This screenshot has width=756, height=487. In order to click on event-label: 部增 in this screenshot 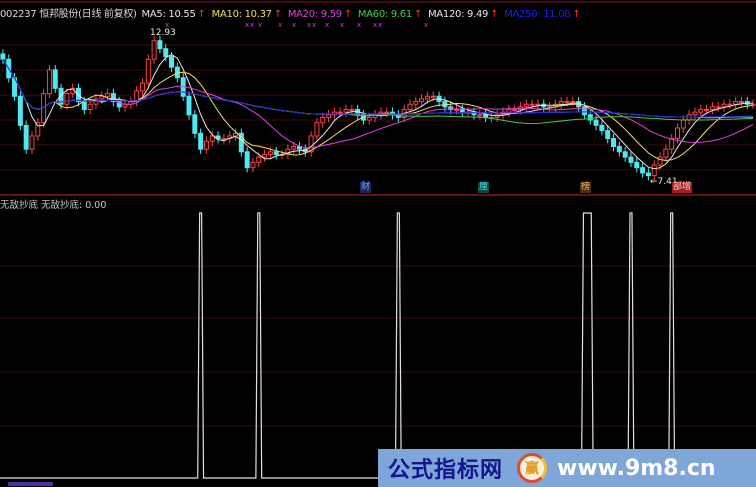, I will do `click(682, 187)`.